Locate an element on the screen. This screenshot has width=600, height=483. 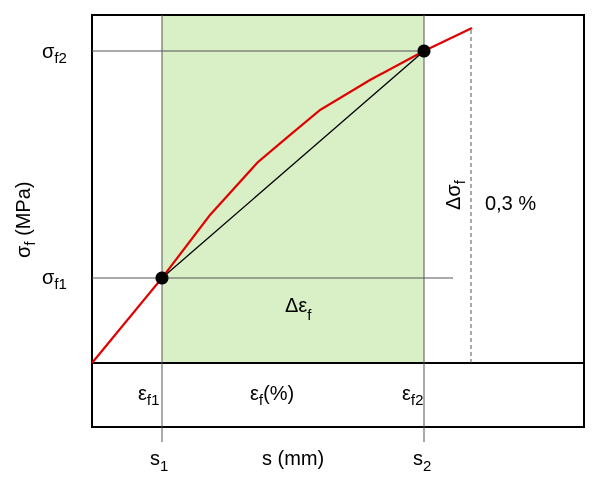
y-axis-label: σf (MPa) is located at coordinates (26, 219).